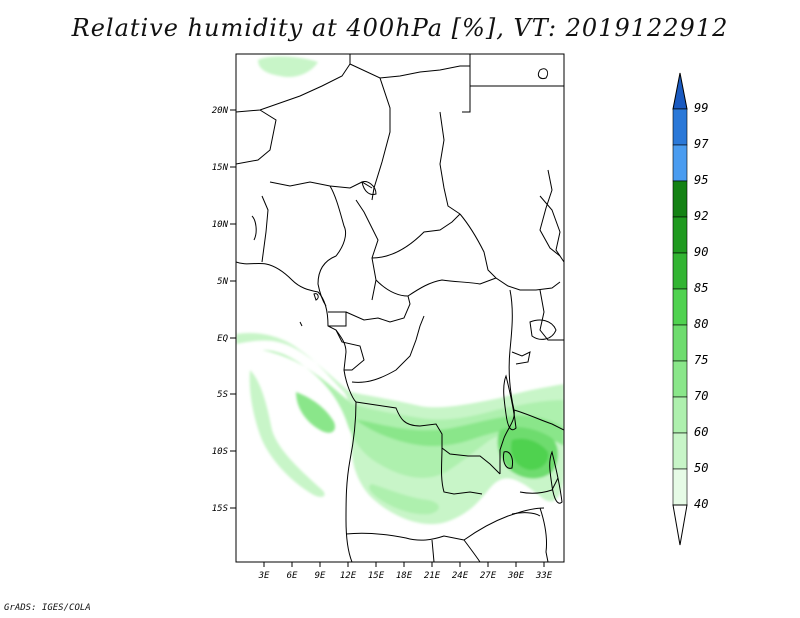  What do you see at coordinates (432, 576) in the screenshot?
I see `lon-tick-label: 21E` at bounding box center [432, 576].